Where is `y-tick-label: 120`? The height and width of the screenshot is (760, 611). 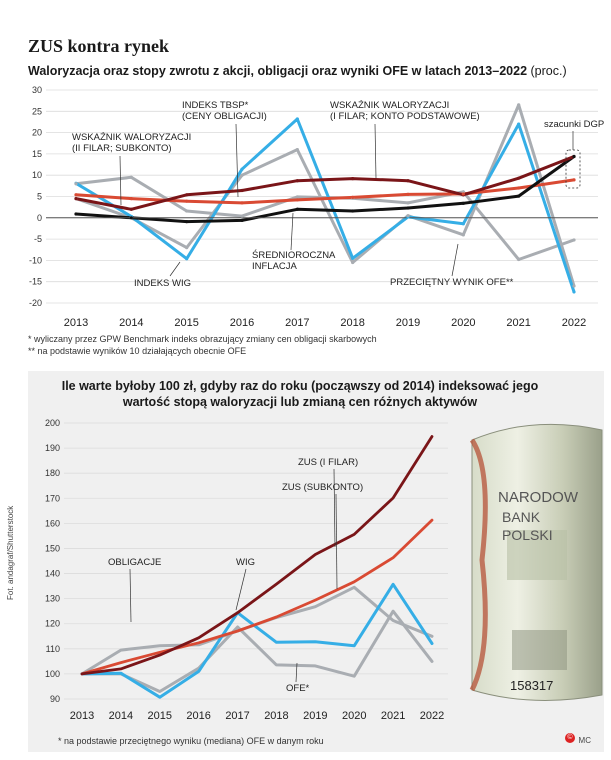 y-tick-label: 120 is located at coordinates (52, 624).